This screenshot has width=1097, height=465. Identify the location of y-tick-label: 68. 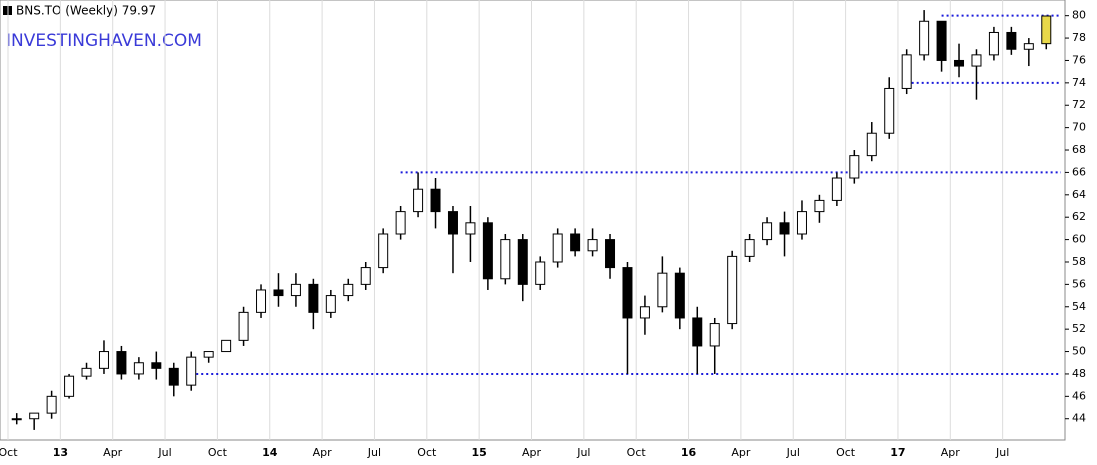
(1079, 149).